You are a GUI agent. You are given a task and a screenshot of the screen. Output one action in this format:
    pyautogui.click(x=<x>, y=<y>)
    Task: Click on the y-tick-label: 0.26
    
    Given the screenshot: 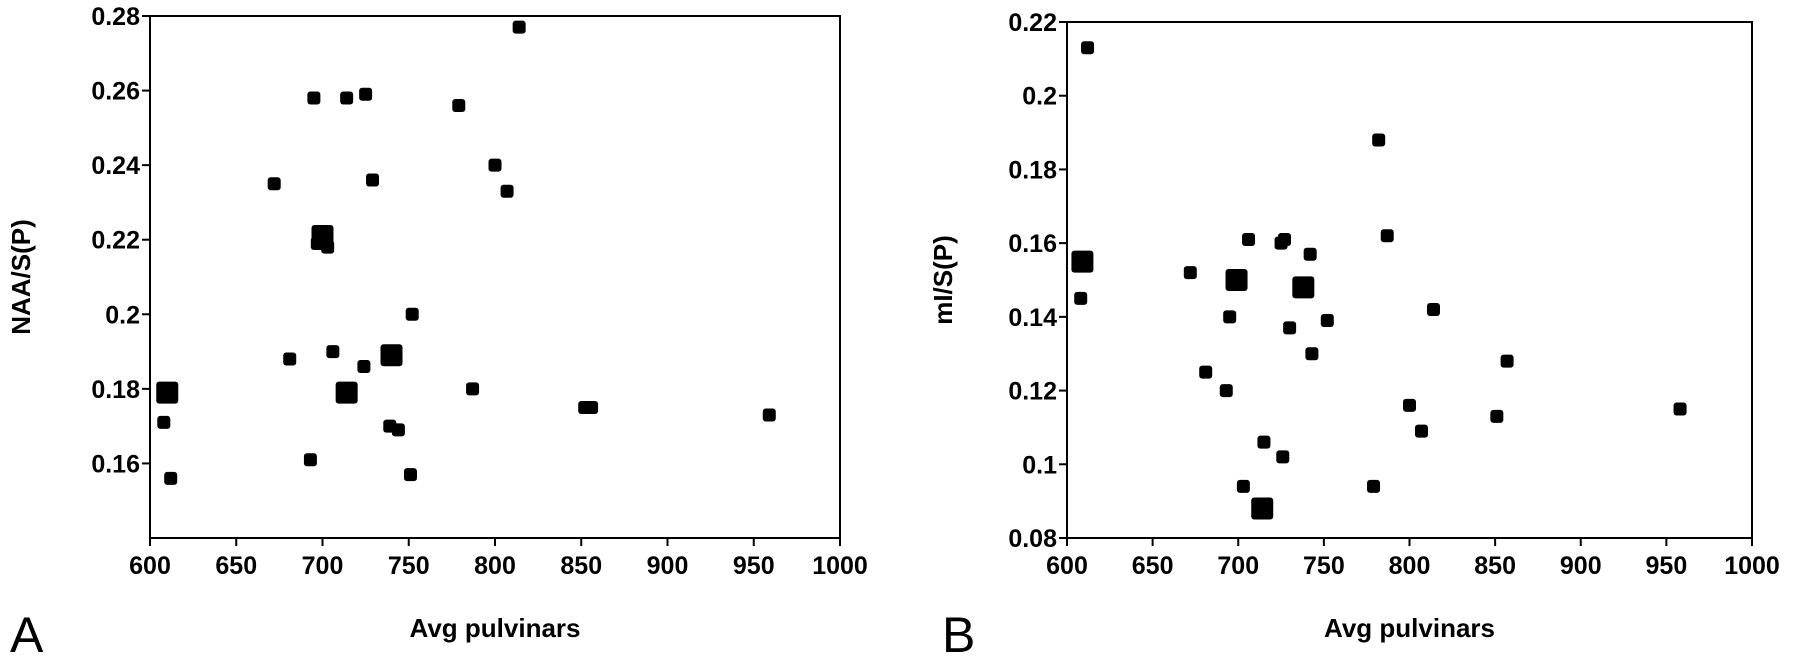 What is the action you would take?
    pyautogui.click(x=115, y=92)
    